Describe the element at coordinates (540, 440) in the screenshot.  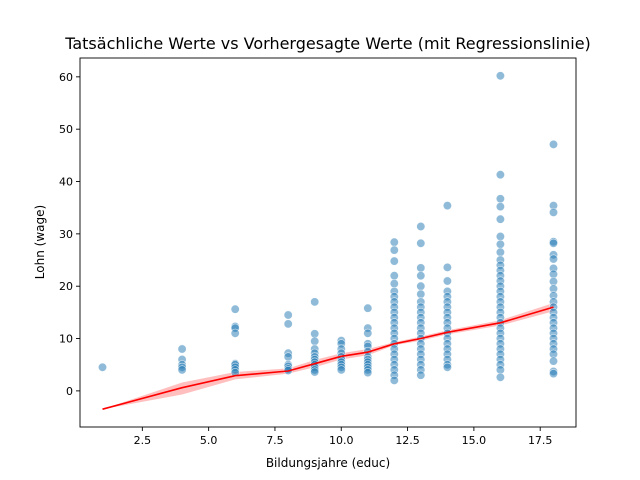
I see `x-tick-label: 17.5` at that location.